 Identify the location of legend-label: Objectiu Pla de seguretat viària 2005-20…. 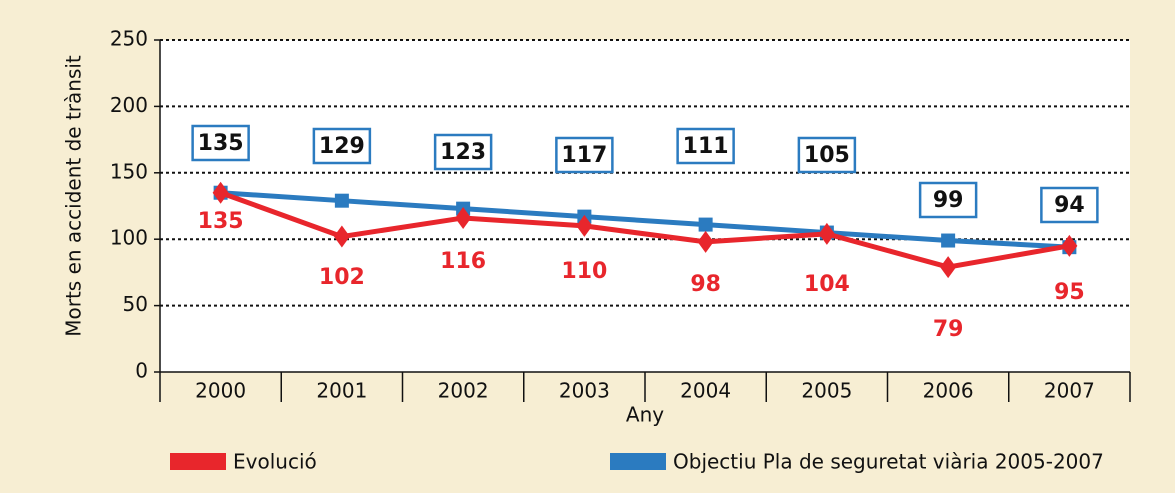
(888, 462).